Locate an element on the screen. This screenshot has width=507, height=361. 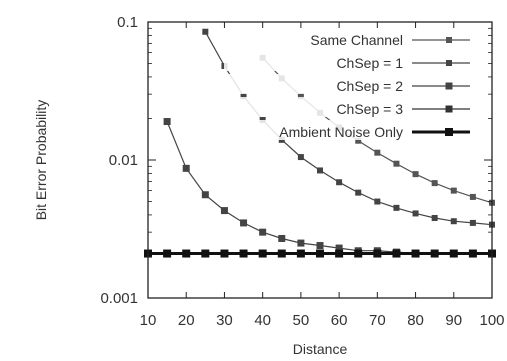
y-tick-label: 0.1 is located at coordinates (127, 22).